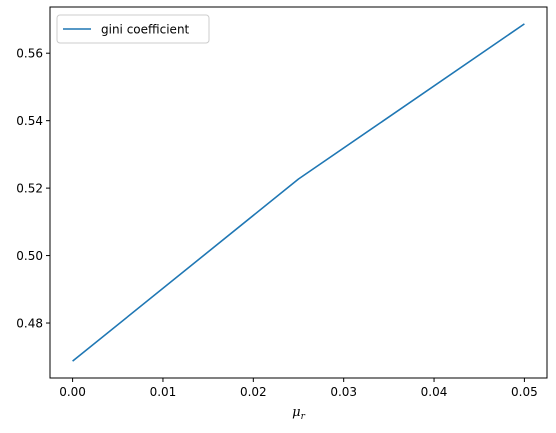 Image resolution: width=556 pixels, height=433 pixels. What do you see at coordinates (29, 121) in the screenshot?
I see `y-tick-label: 0.54` at bounding box center [29, 121].